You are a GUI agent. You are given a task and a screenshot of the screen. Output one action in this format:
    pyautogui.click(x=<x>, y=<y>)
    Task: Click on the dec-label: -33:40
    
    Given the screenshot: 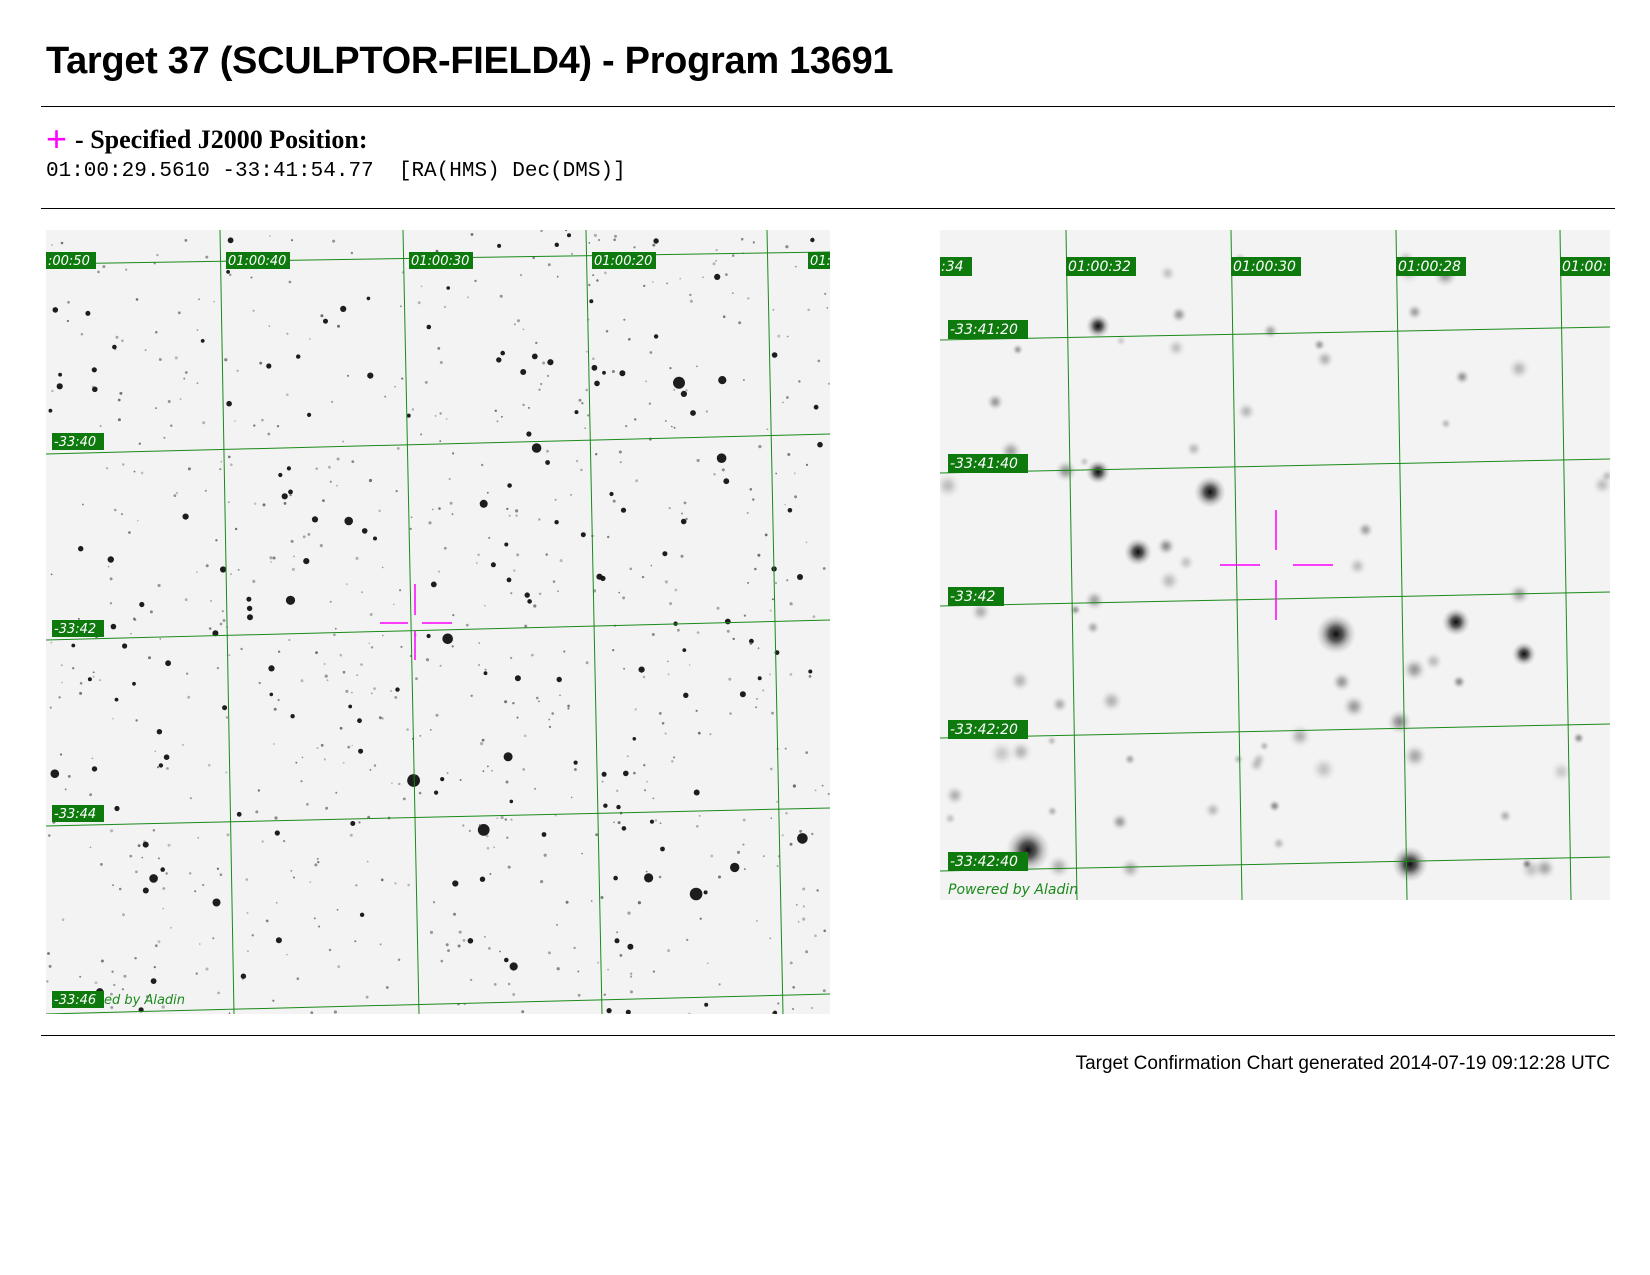 What is the action you would take?
    pyautogui.click(x=75, y=442)
    